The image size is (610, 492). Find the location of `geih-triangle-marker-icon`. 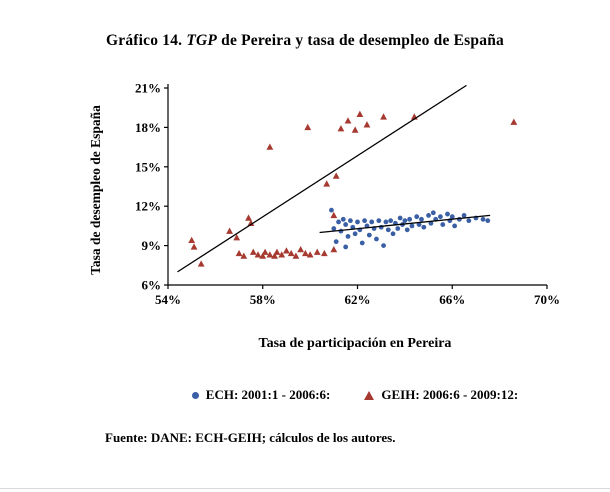

geih-triangle-marker-icon is located at coordinates (369, 395).